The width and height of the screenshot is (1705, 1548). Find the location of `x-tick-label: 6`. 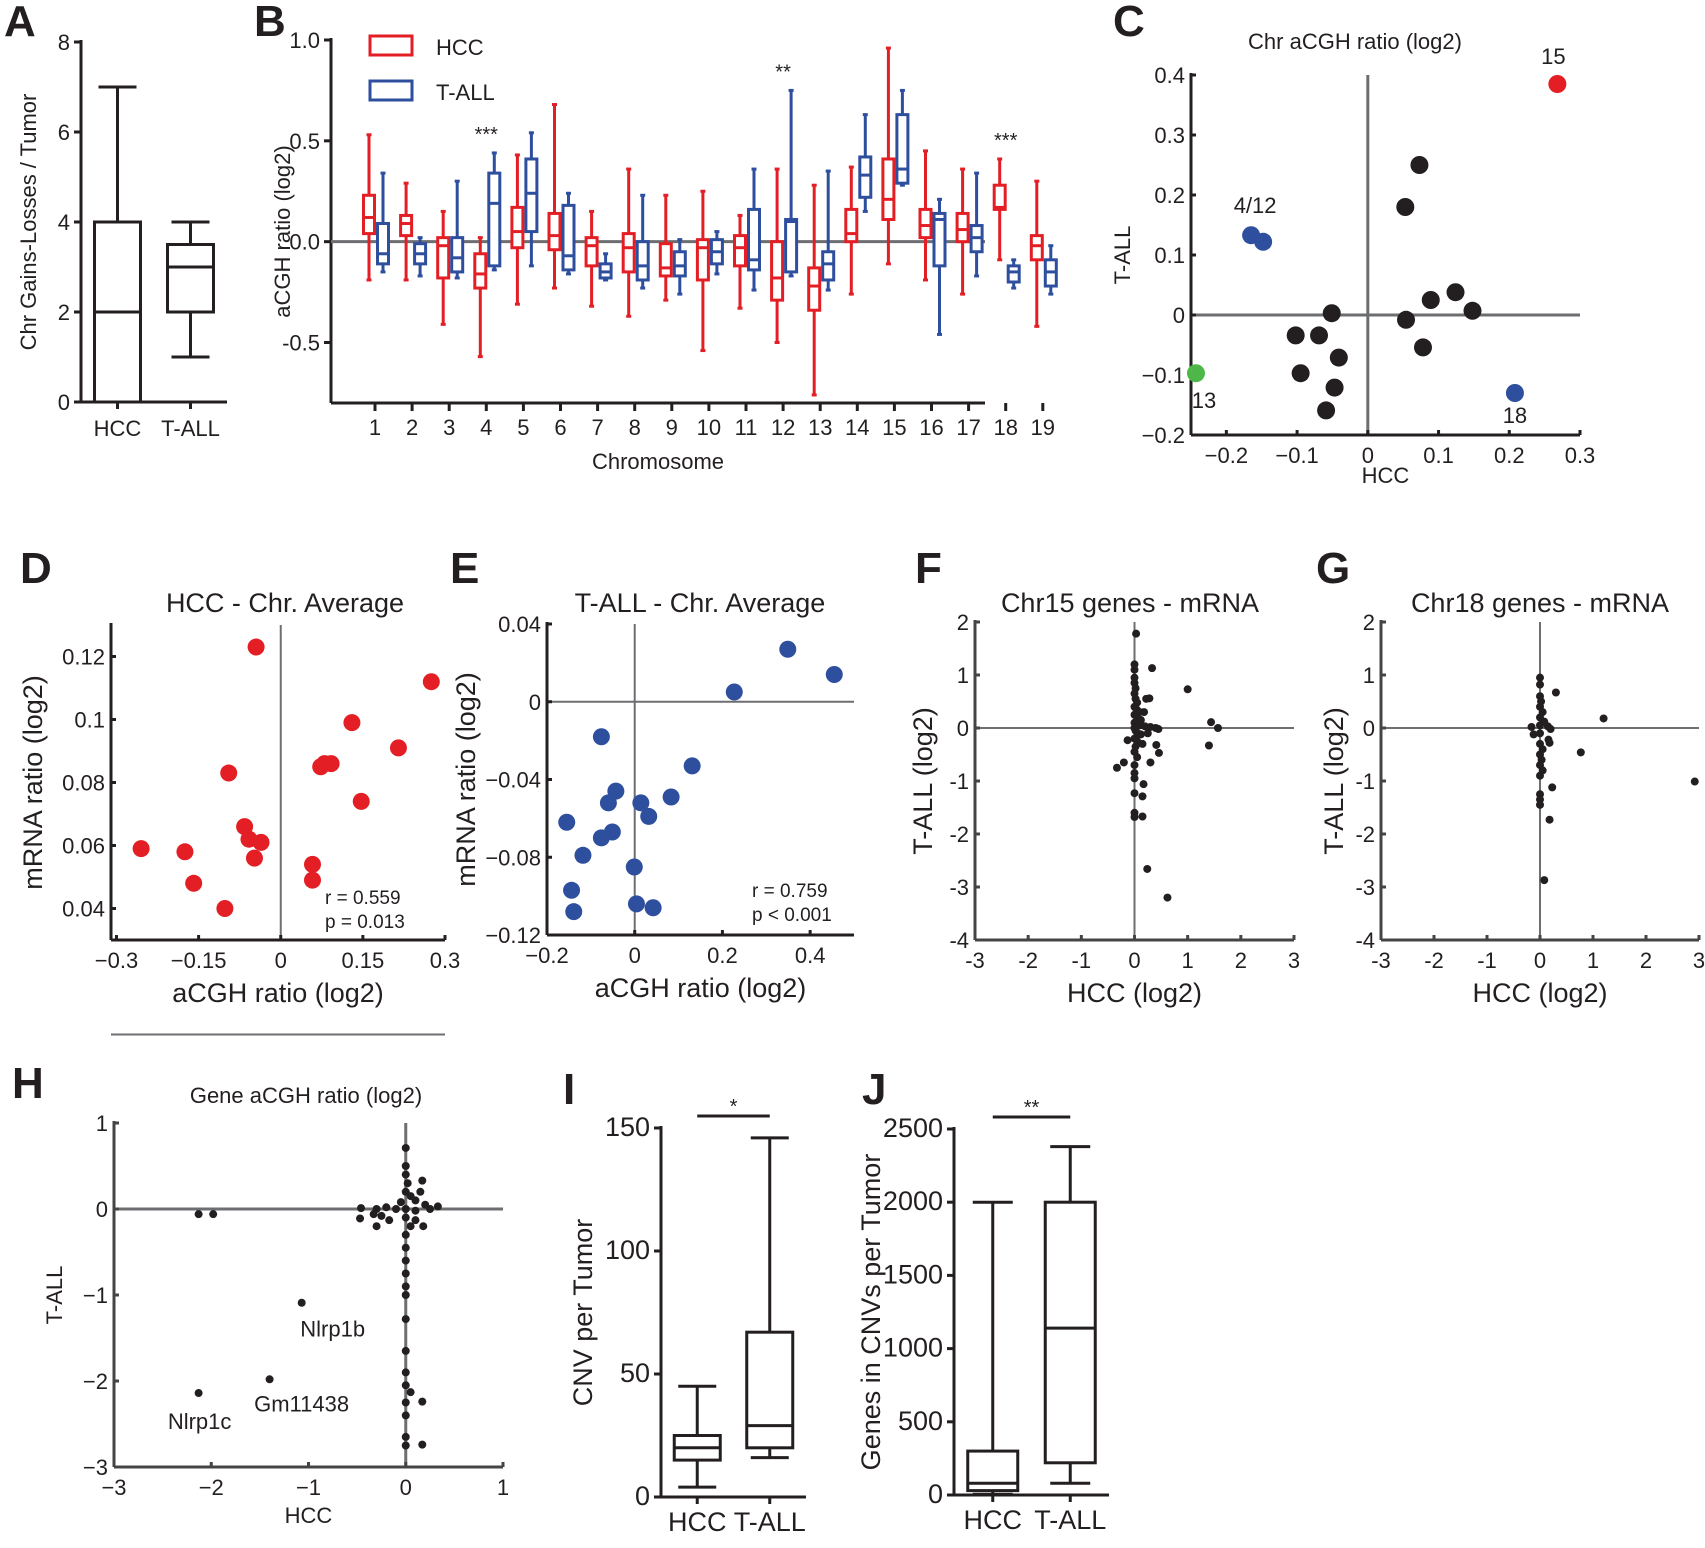

x-tick-label: 6 is located at coordinates (560, 427).